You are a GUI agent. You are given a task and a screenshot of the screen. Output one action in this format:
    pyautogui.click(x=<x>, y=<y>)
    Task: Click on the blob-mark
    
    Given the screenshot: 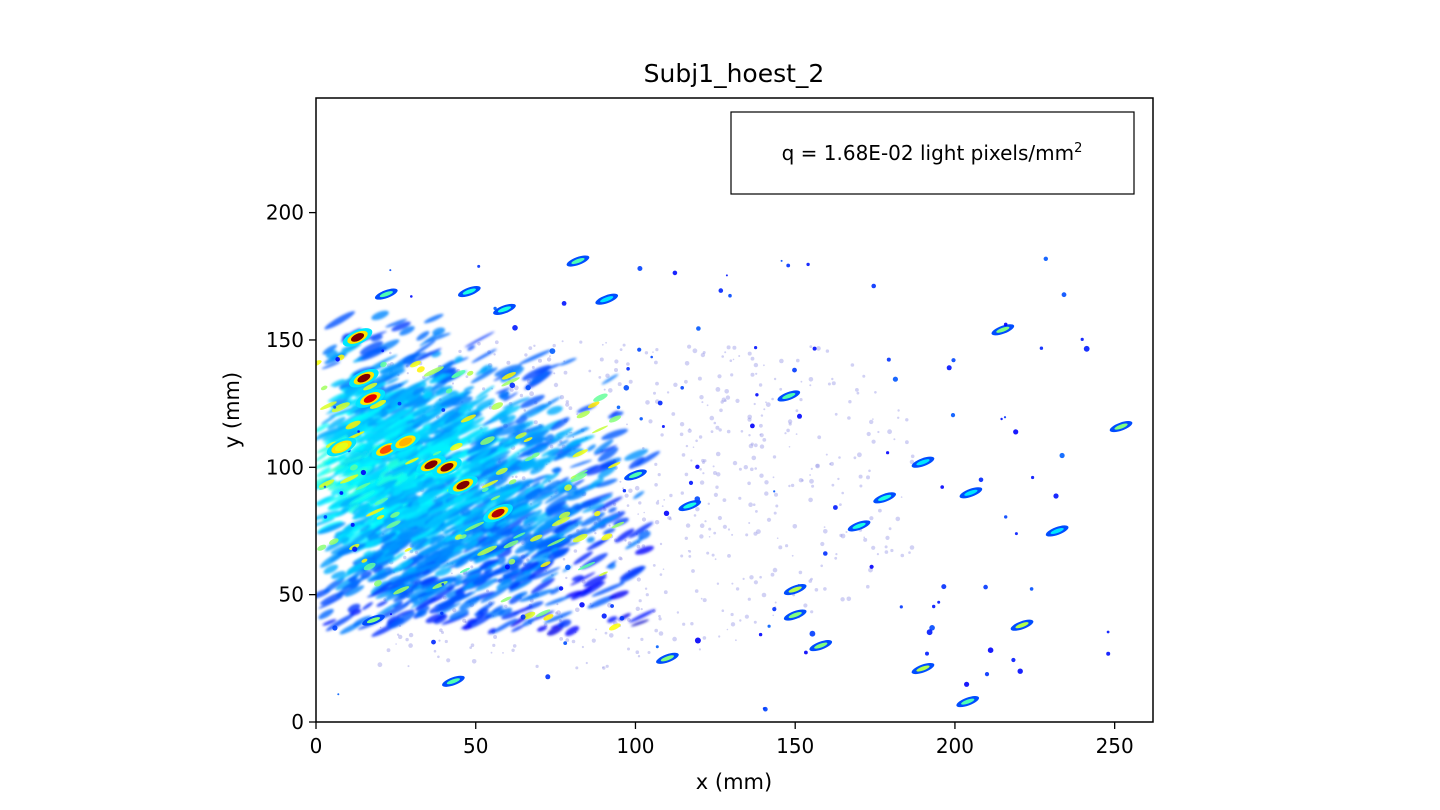 What is the action you would take?
    pyautogui.click(x=504, y=309)
    